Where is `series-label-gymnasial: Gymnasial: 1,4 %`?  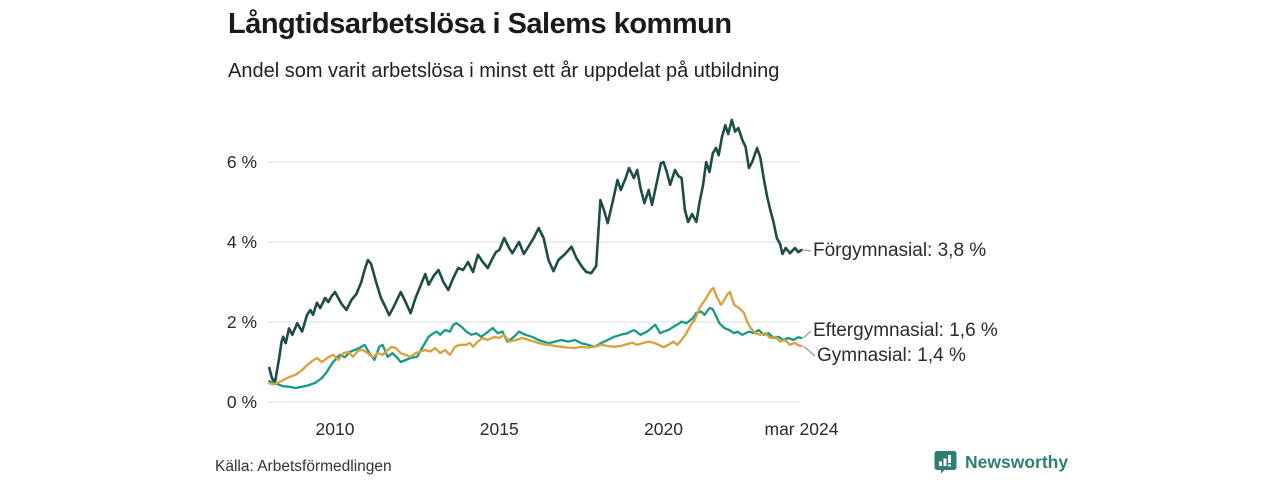 series-label-gymnasial: Gymnasial: 1,4 % is located at coordinates (891, 355).